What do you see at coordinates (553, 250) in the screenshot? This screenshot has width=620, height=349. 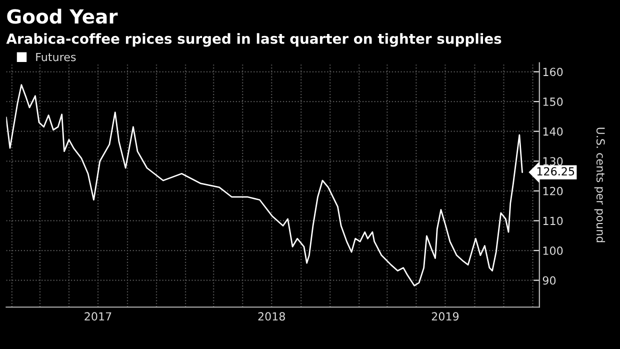 I see `y-tick-label: 100` at bounding box center [553, 250].